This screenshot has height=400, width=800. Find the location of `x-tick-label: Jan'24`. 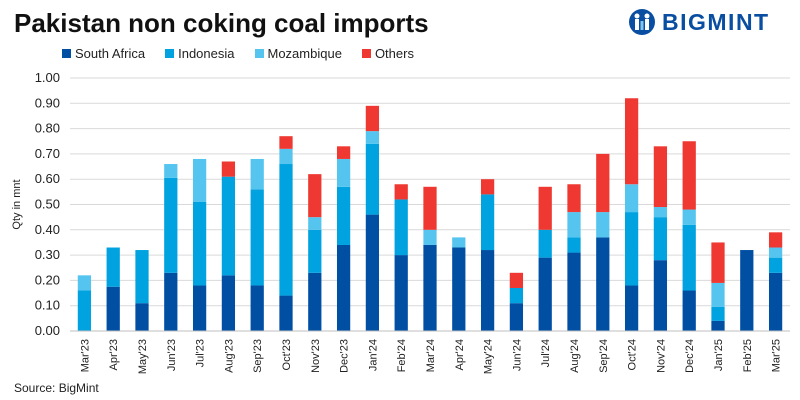

x-tick-label: Jan'24 is located at coordinates (373, 355).